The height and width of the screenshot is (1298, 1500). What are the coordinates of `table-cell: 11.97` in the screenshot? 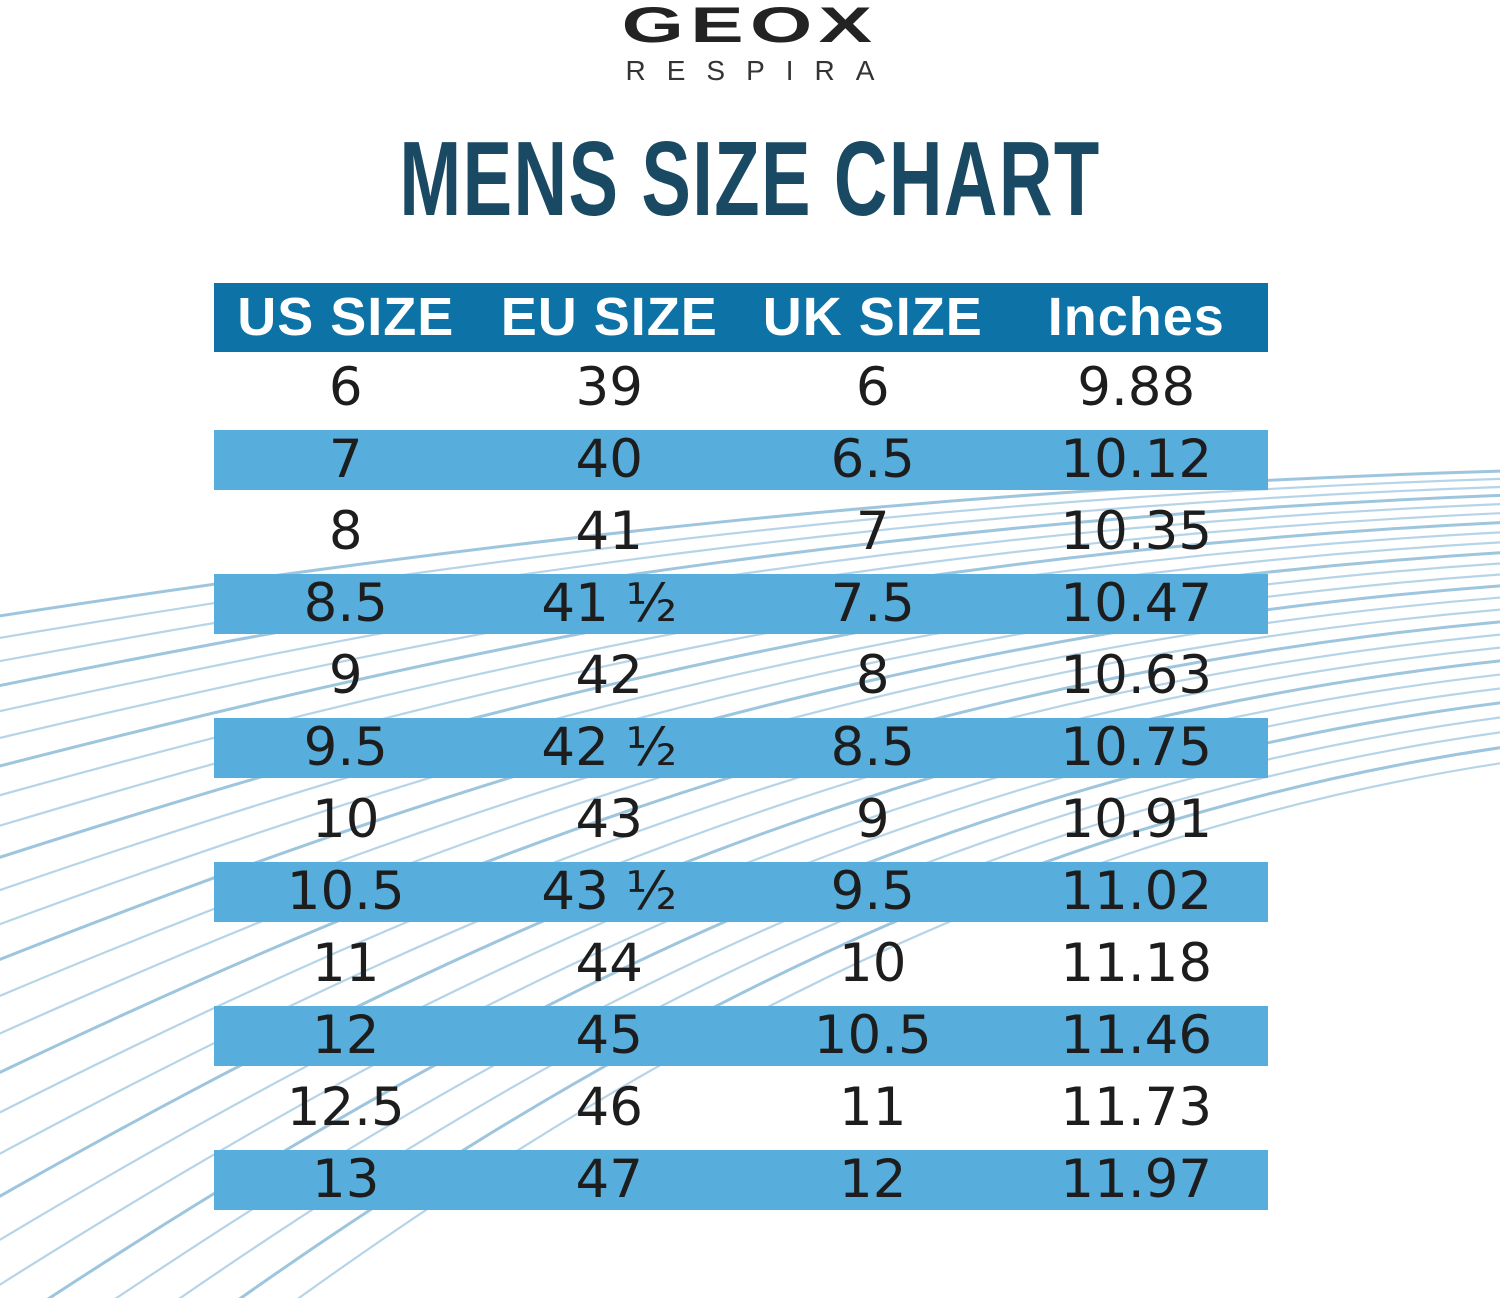 It's located at (1136, 1179).